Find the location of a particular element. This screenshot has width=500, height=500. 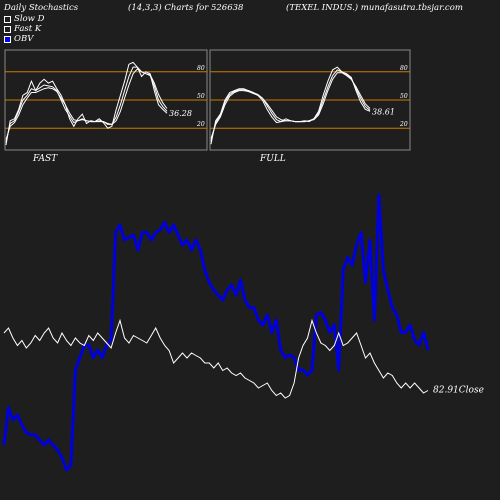

full-panel-title: FULL is located at coordinates (272, 159).